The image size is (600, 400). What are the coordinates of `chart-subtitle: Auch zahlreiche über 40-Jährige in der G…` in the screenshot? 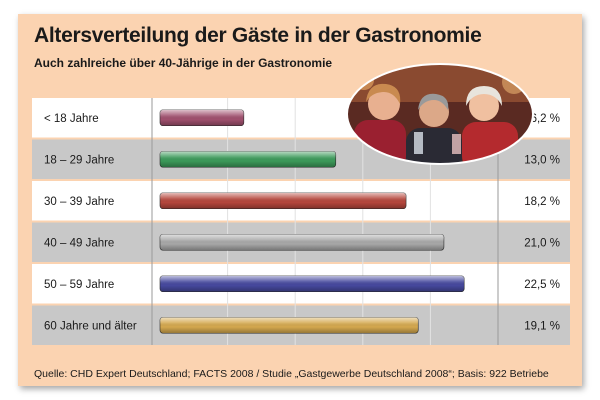 It's located at (183, 63).